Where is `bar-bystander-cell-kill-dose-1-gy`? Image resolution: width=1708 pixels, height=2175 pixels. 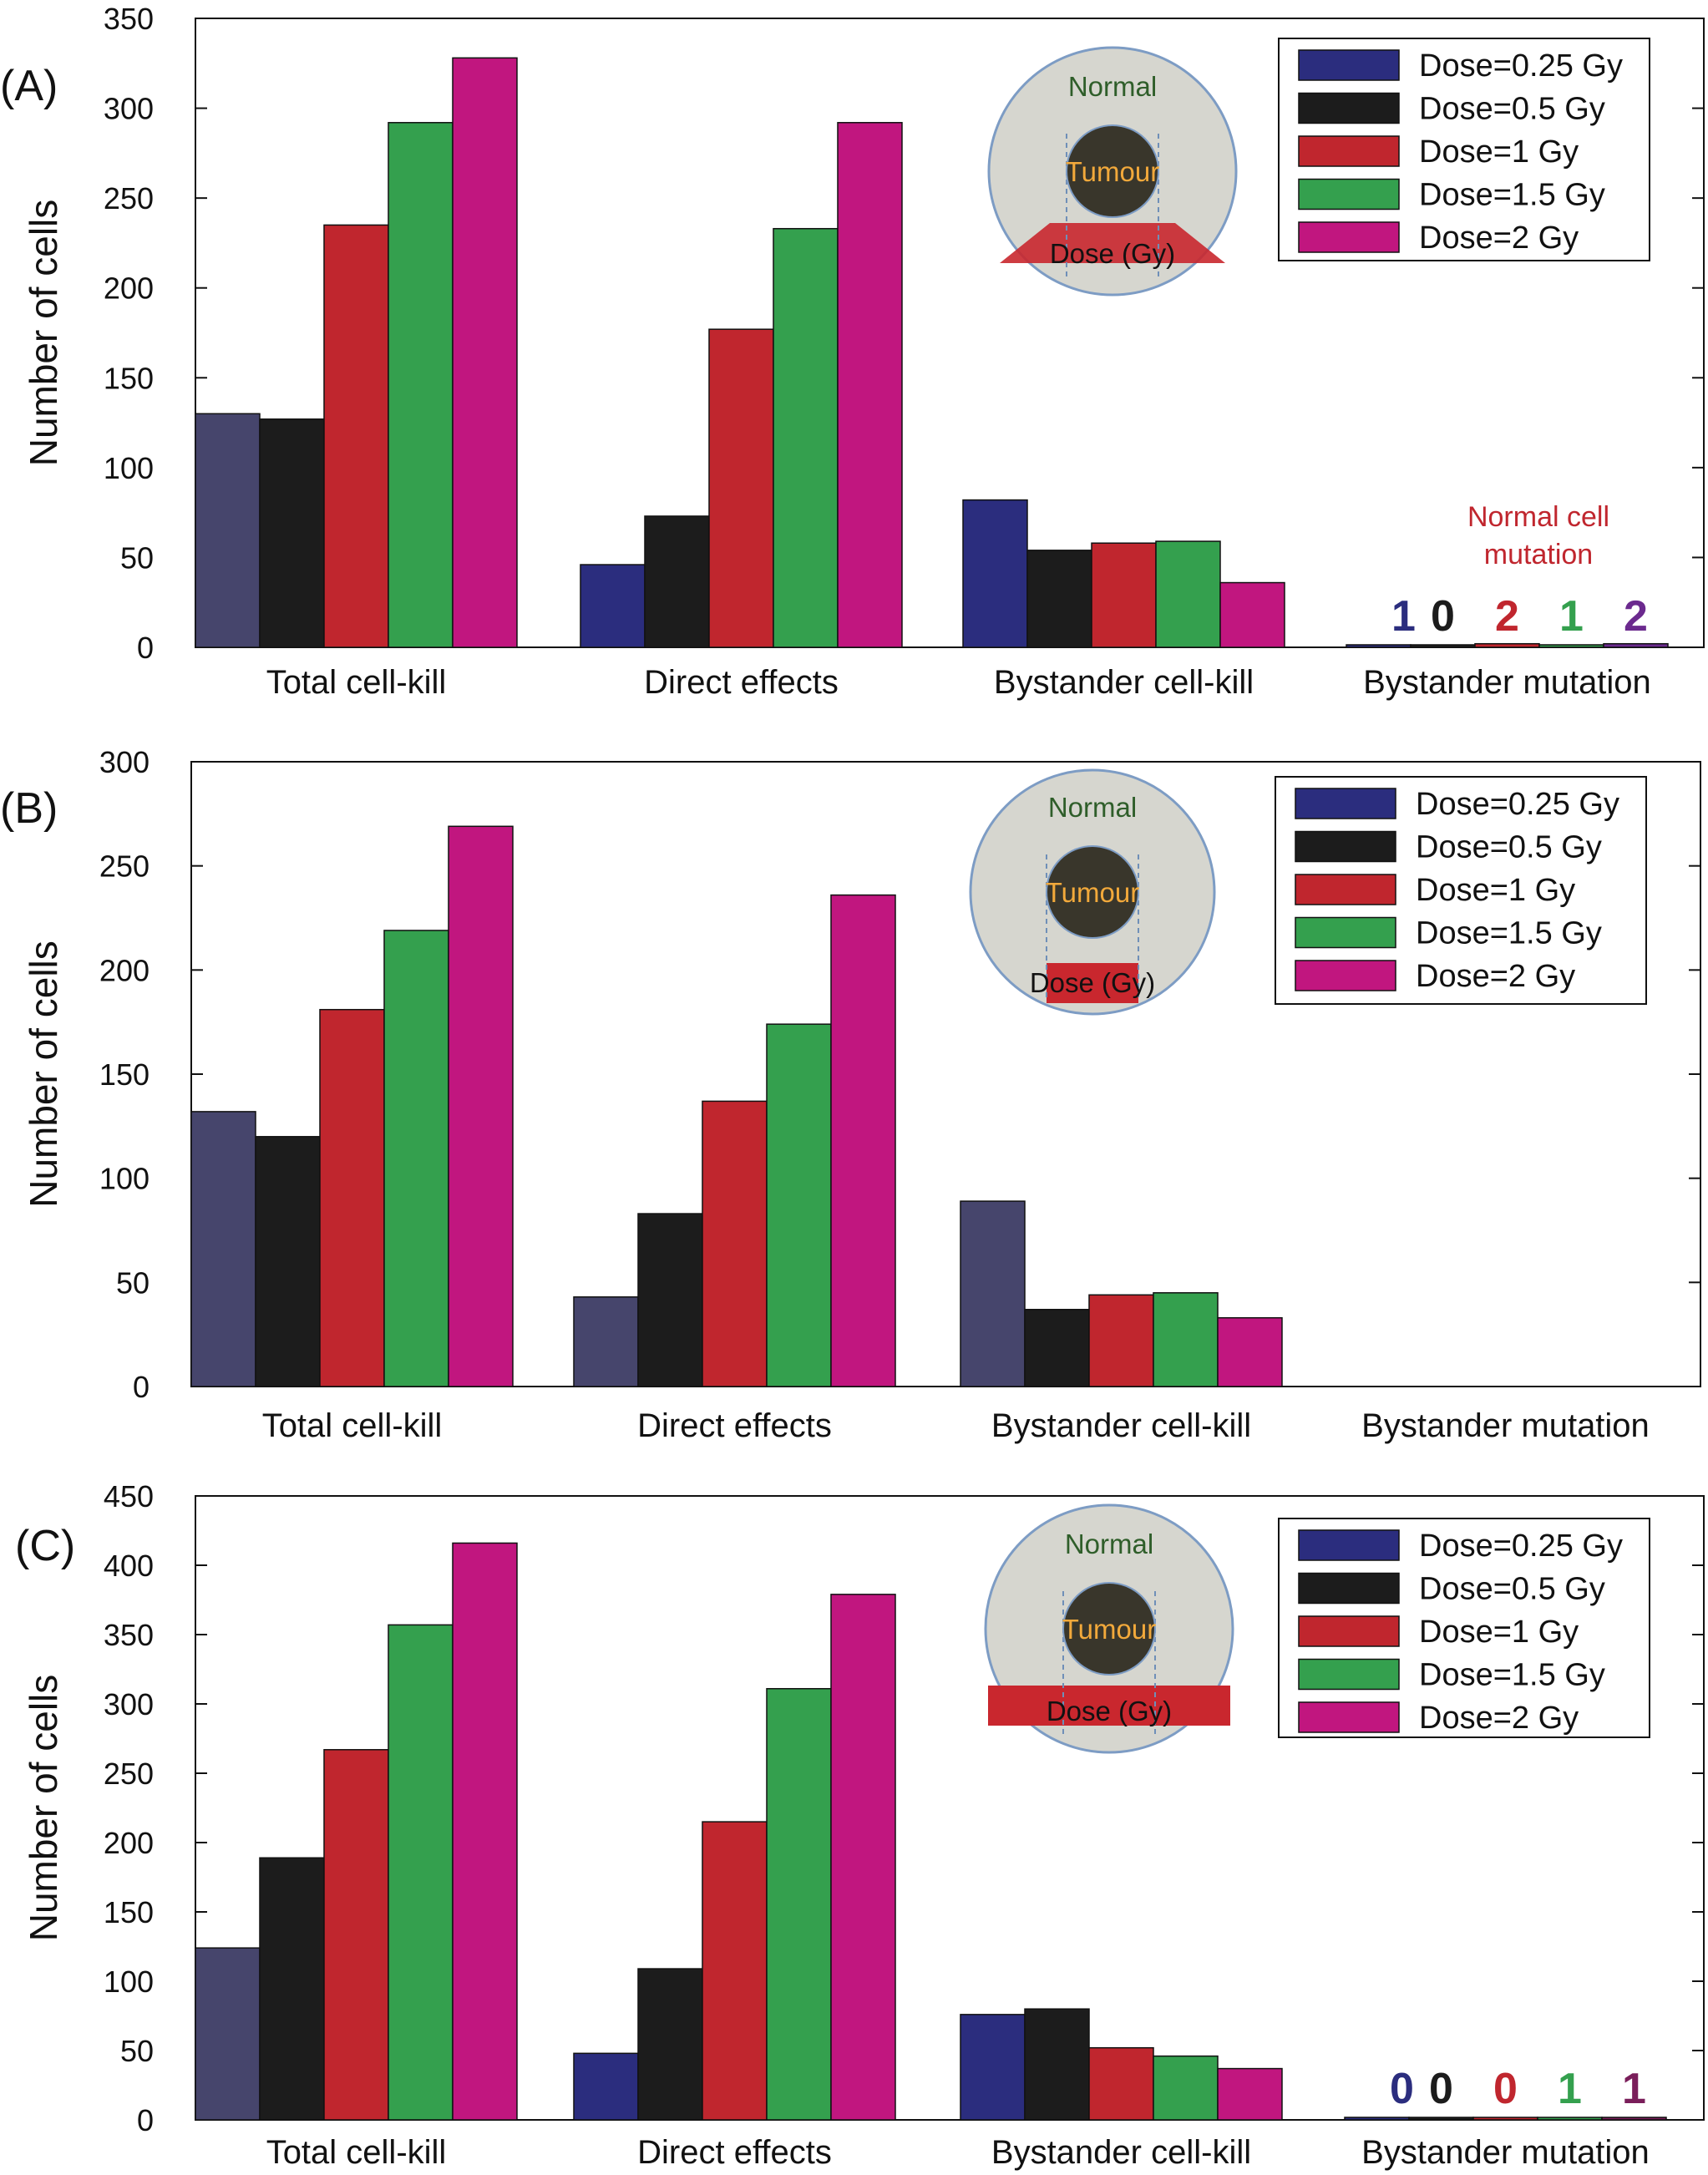 bar-bystander-cell-kill-dose-1-gy is located at coordinates (1121, 2083).